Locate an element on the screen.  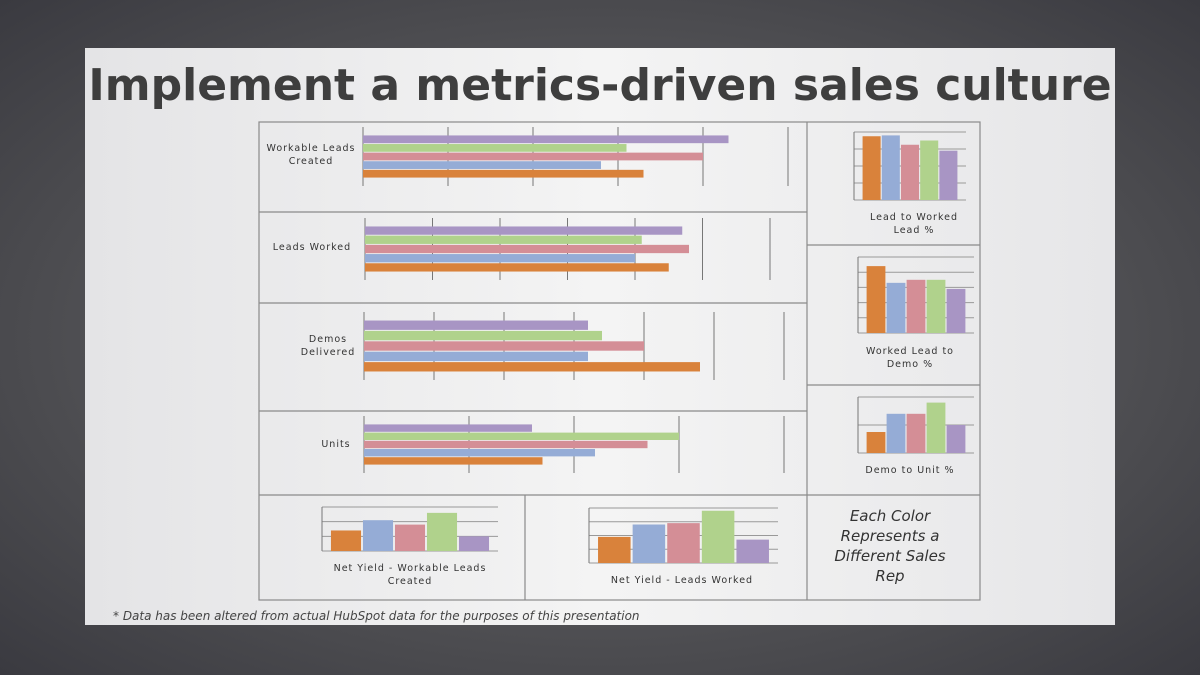
chart-label: Lead to Worked Lead % is located at coordinates (914, 224).